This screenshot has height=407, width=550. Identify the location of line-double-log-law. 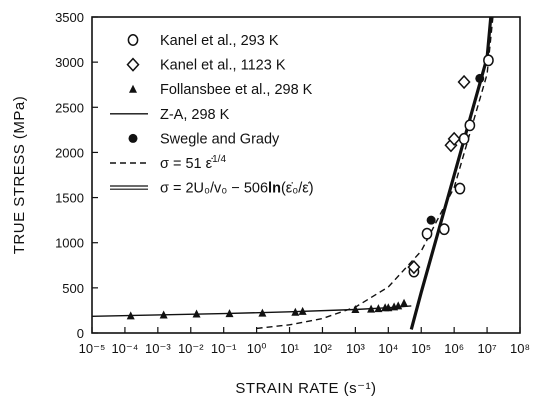
(451, 173).